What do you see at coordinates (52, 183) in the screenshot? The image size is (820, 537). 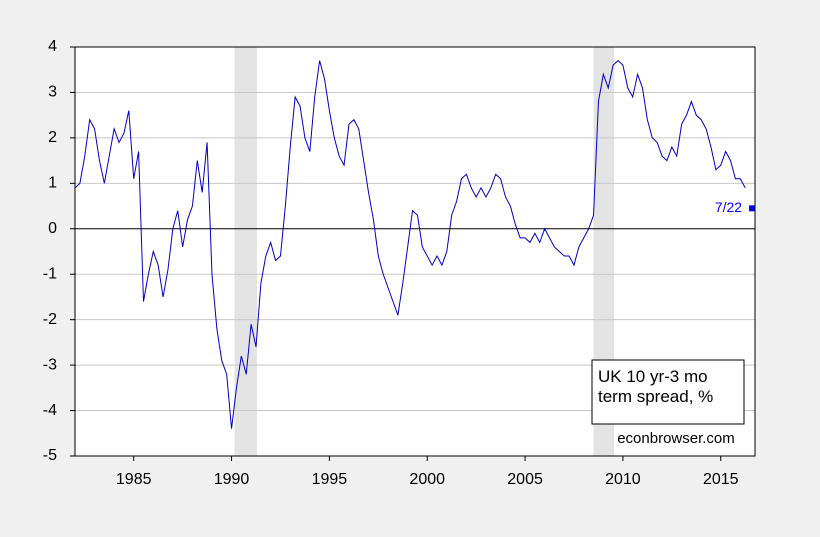 I see `y-tick-label: 1` at bounding box center [52, 183].